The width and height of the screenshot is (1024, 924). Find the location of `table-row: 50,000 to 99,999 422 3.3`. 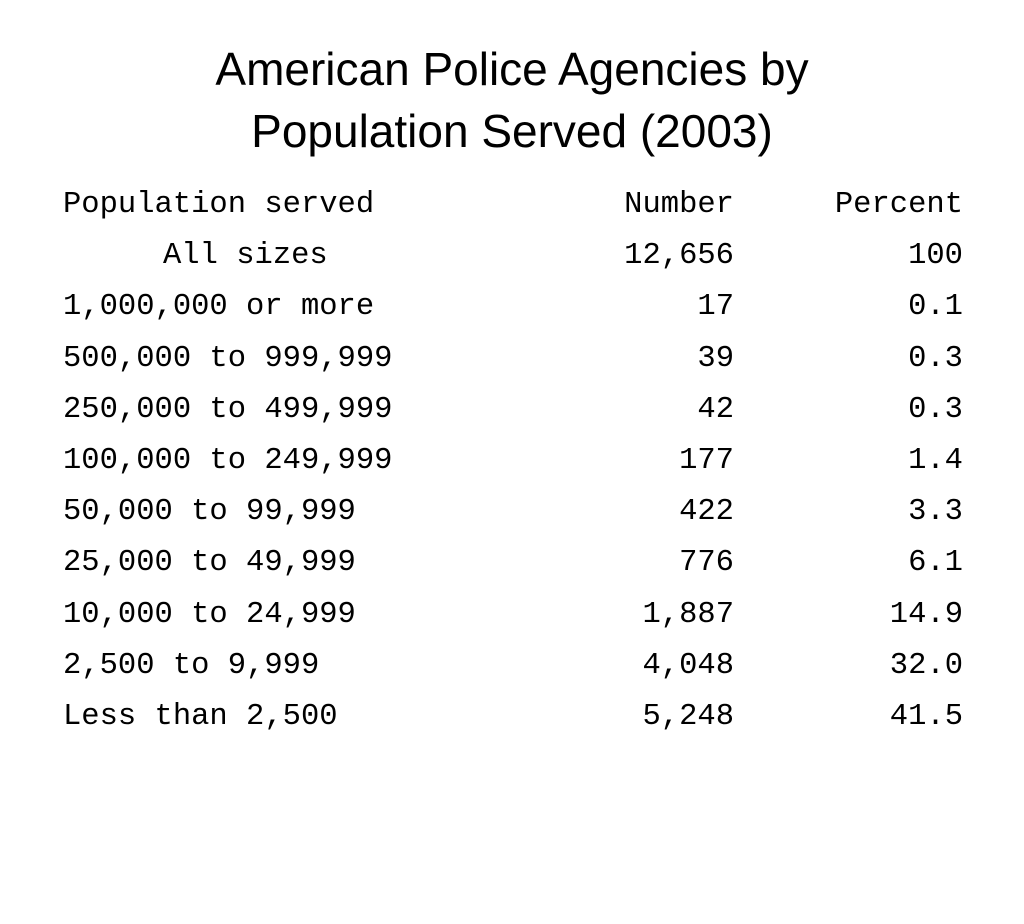

table-row: 50,000 to 99,999 422 3.3 is located at coordinates (513, 514).